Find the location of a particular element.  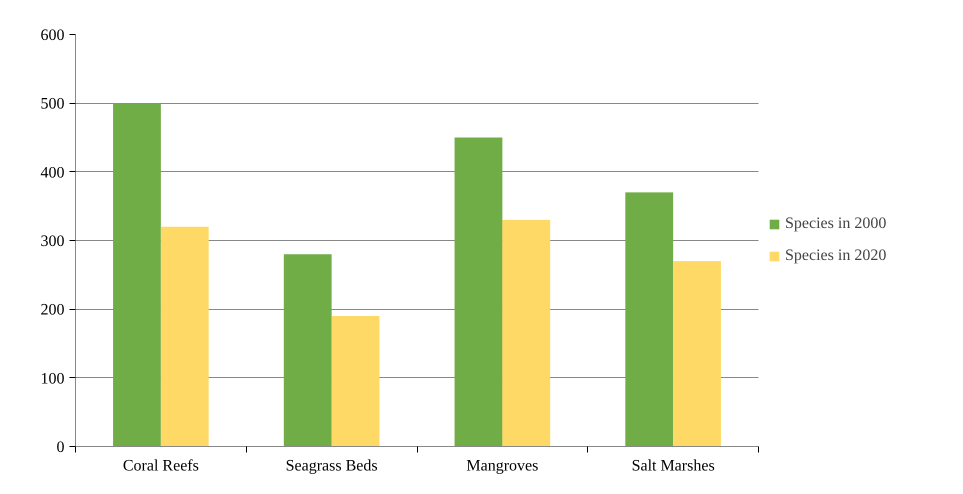

y-tick-label: 400 is located at coordinates (52, 173).